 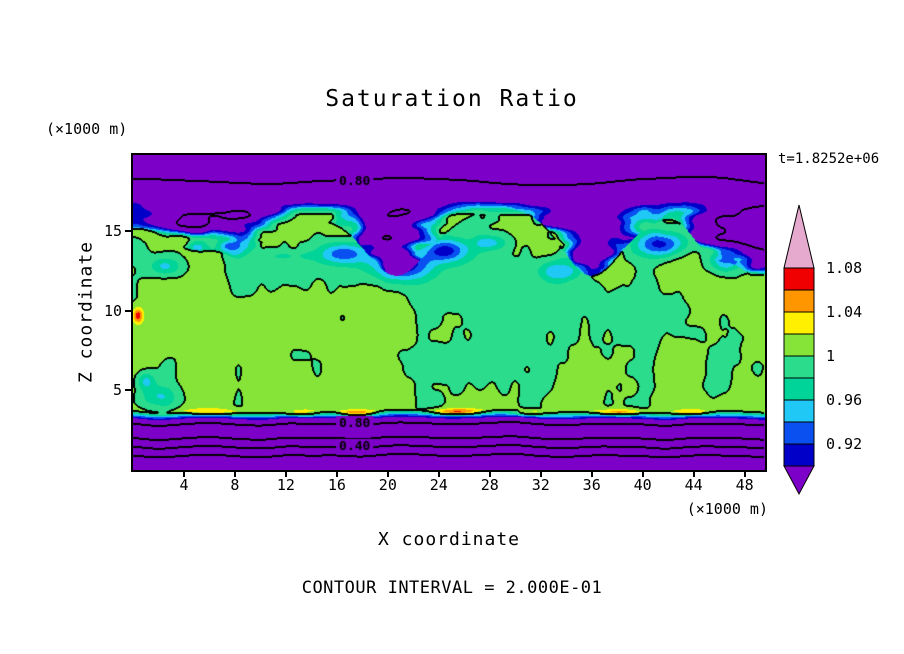 I want to click on colorbar-tick-label: 1, so click(x=831, y=356).